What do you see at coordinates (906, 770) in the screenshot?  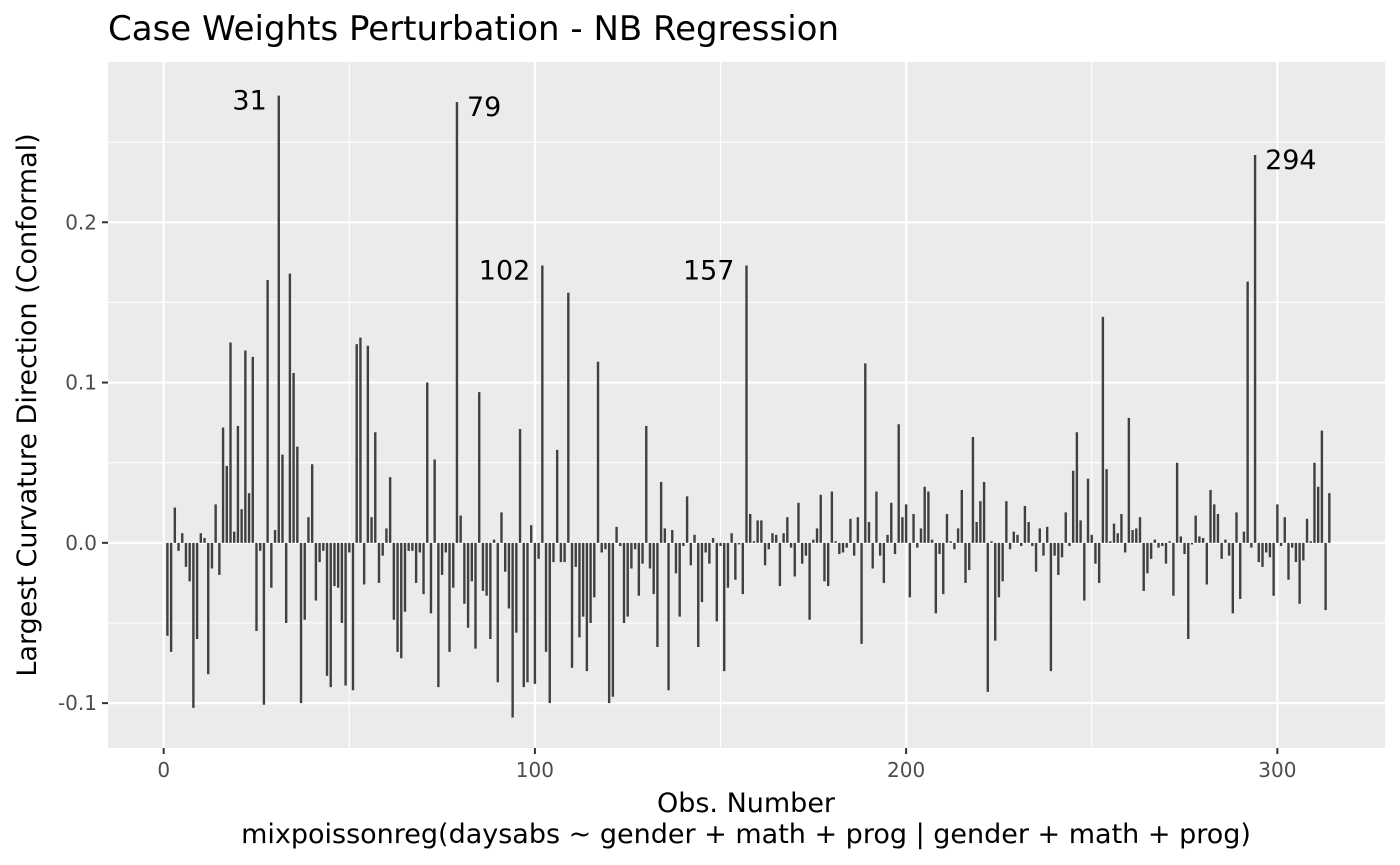 I see `x-tick-label: 200` at bounding box center [906, 770].